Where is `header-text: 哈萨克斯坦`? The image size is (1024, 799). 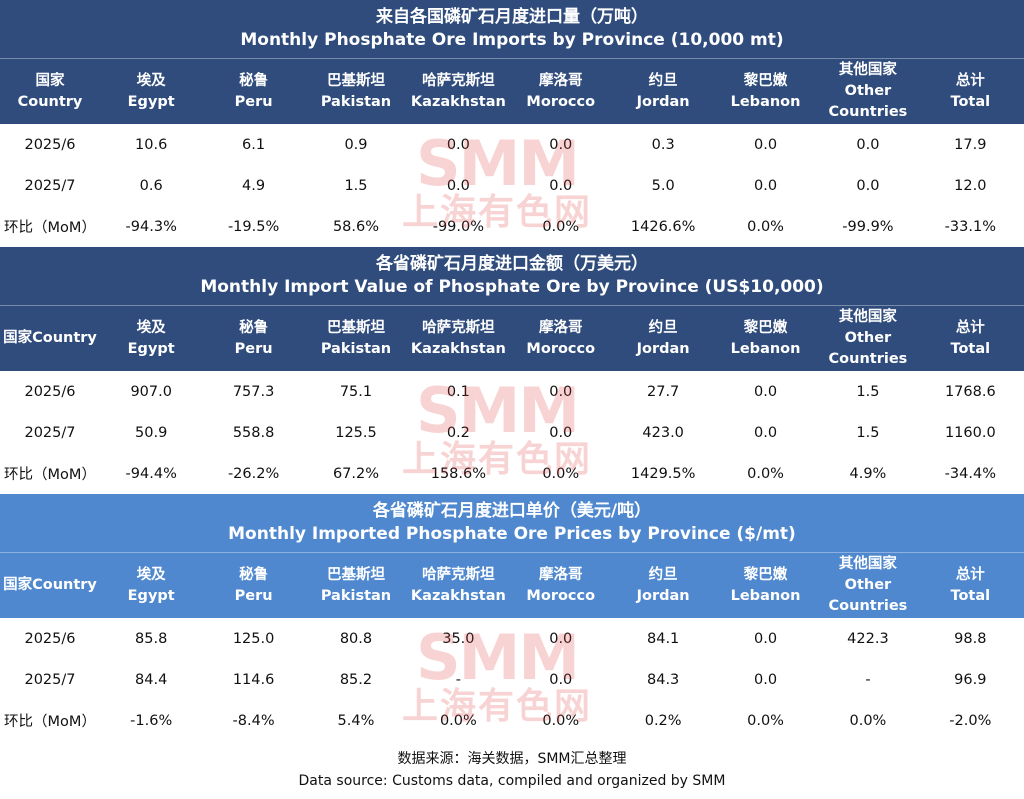 header-text: 哈萨克斯坦 is located at coordinates (458, 327).